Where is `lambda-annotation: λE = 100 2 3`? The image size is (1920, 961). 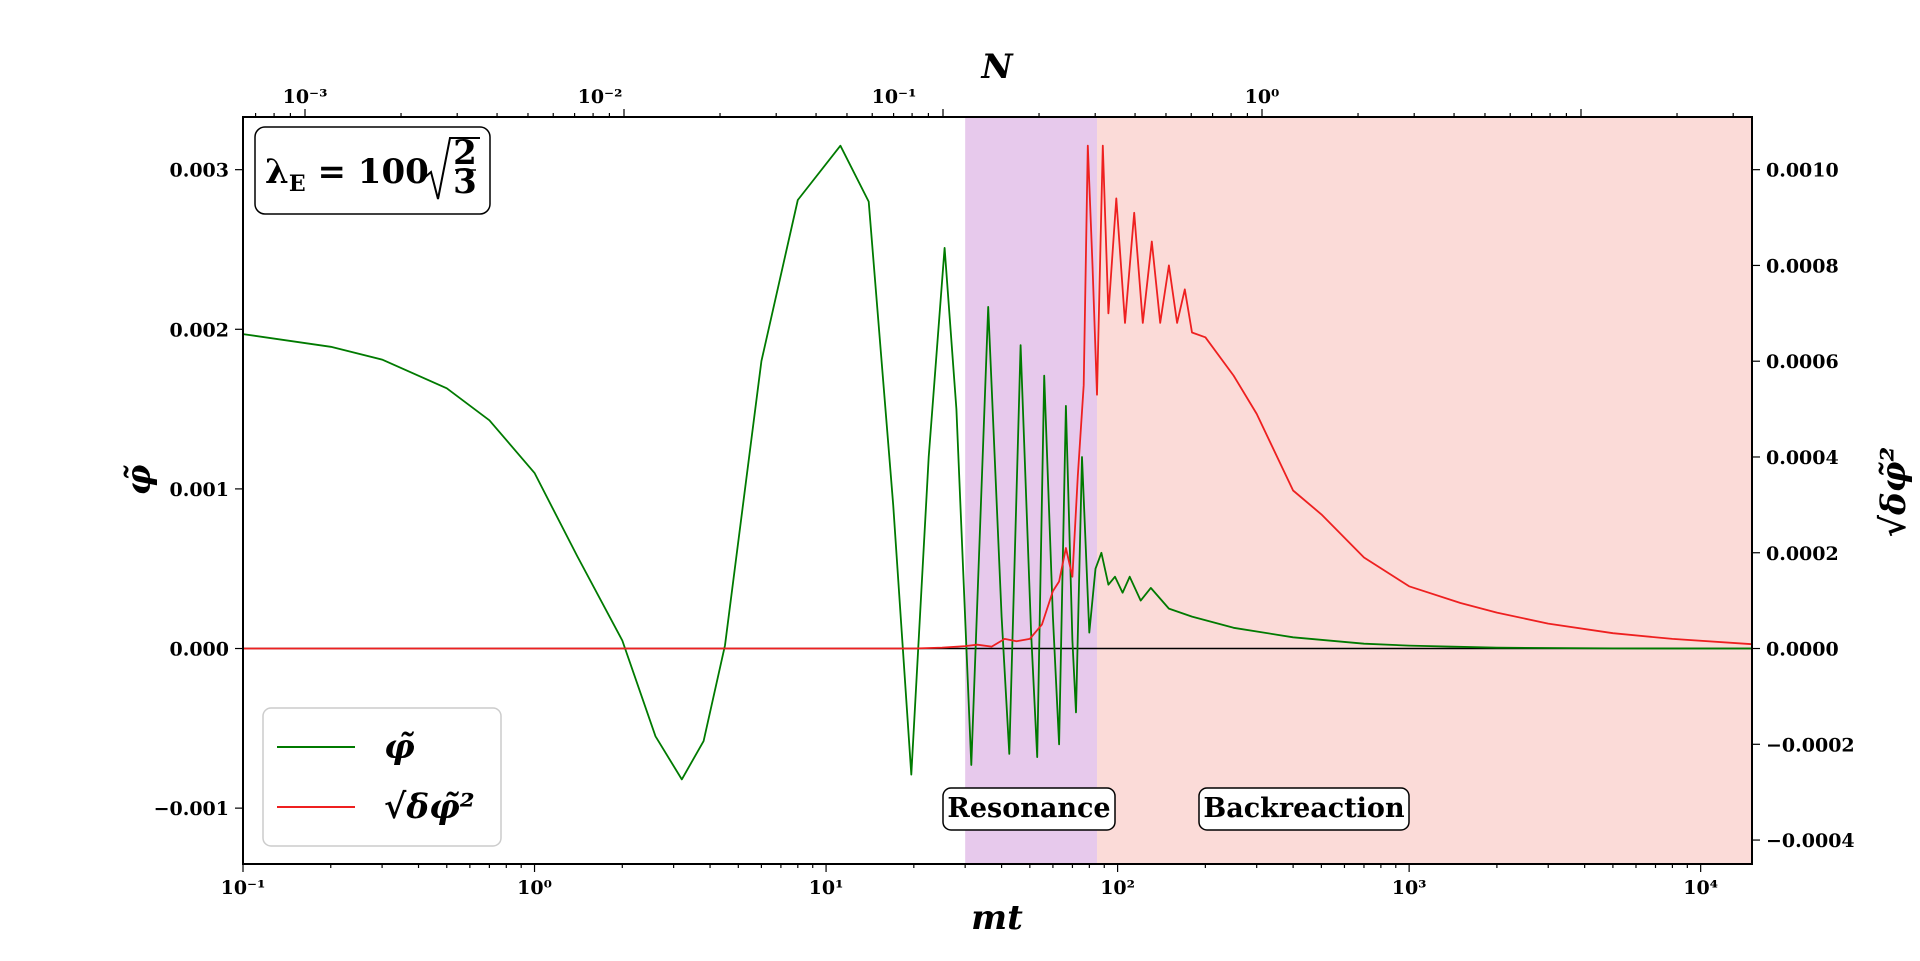
lambda-annotation: λE = 100 2 3 is located at coordinates (372, 170).